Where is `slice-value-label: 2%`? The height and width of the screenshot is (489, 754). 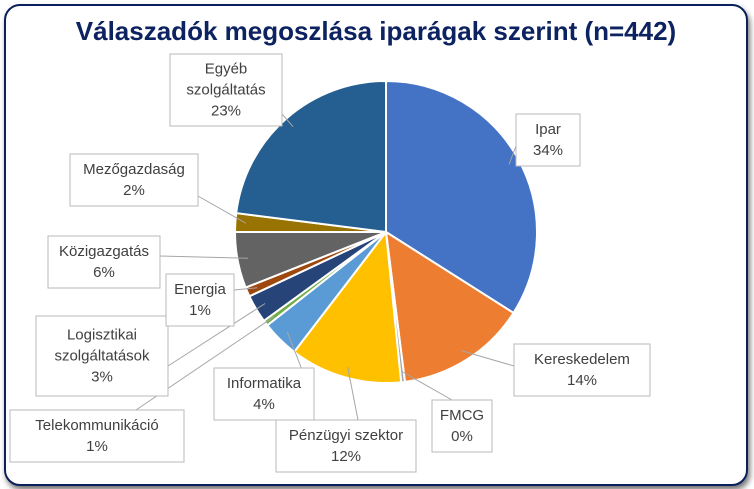
slice-value-label: 2% is located at coordinates (134, 190).